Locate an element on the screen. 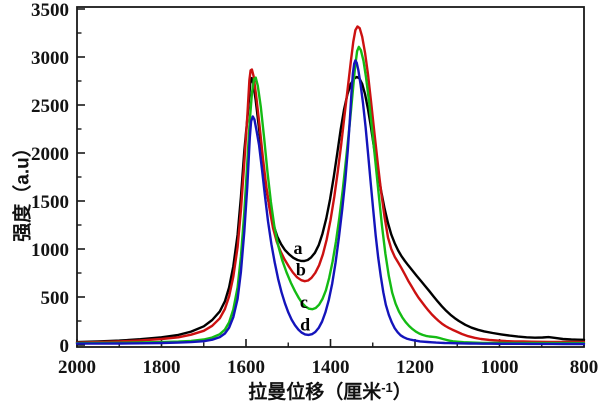  x-tick-label: 1800 is located at coordinates (162, 367).